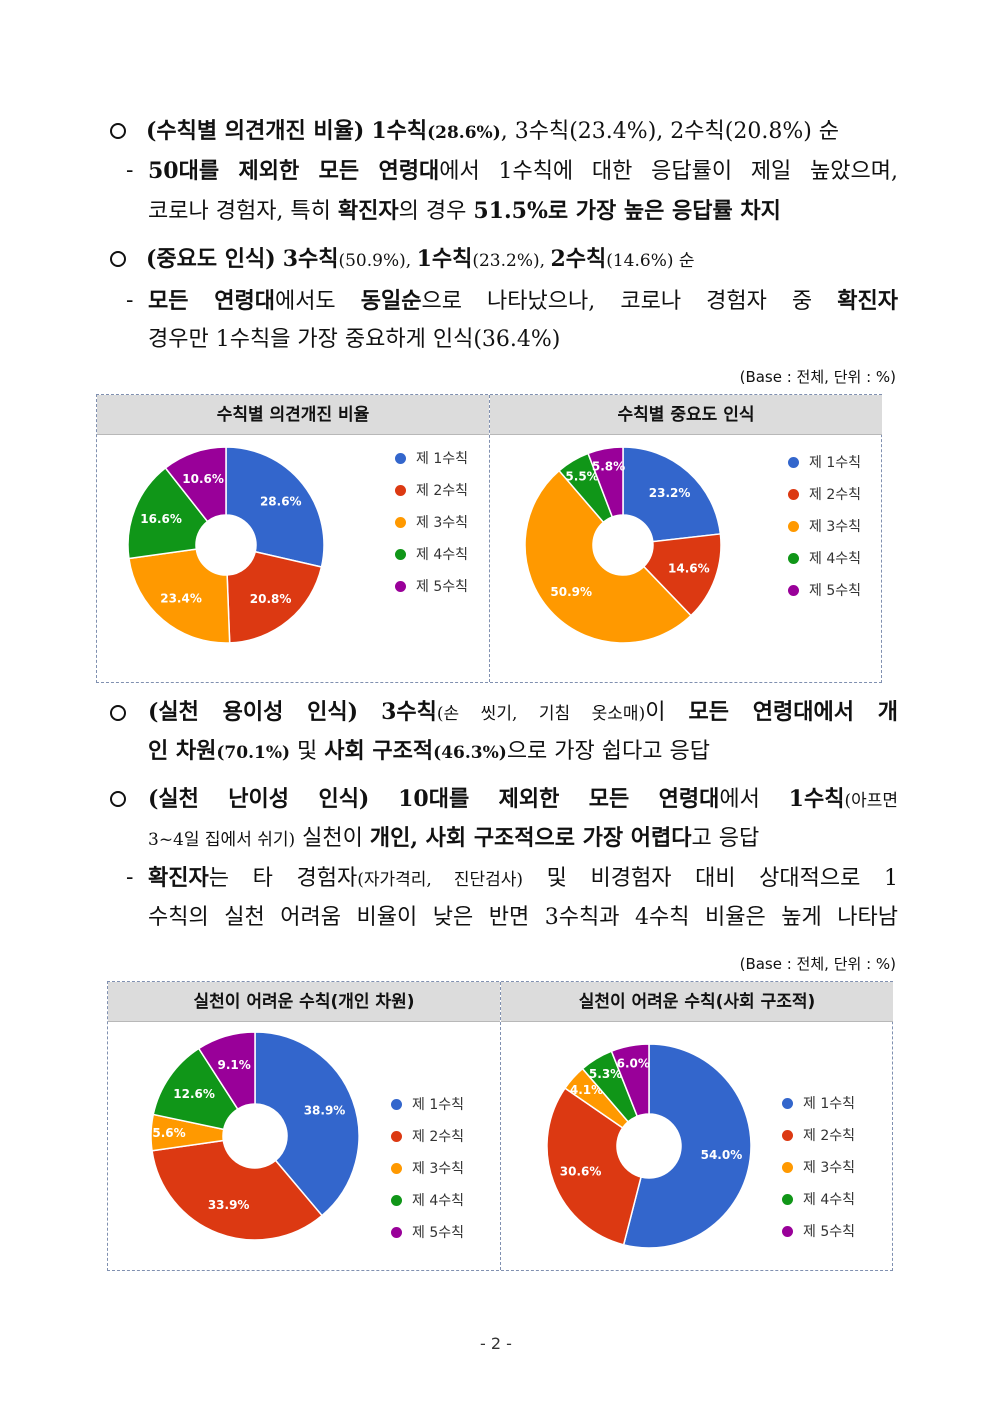 The height and width of the screenshot is (1403, 992). What do you see at coordinates (835, 527) in the screenshot?
I see `legend-label: 제 3수칙` at bounding box center [835, 527].